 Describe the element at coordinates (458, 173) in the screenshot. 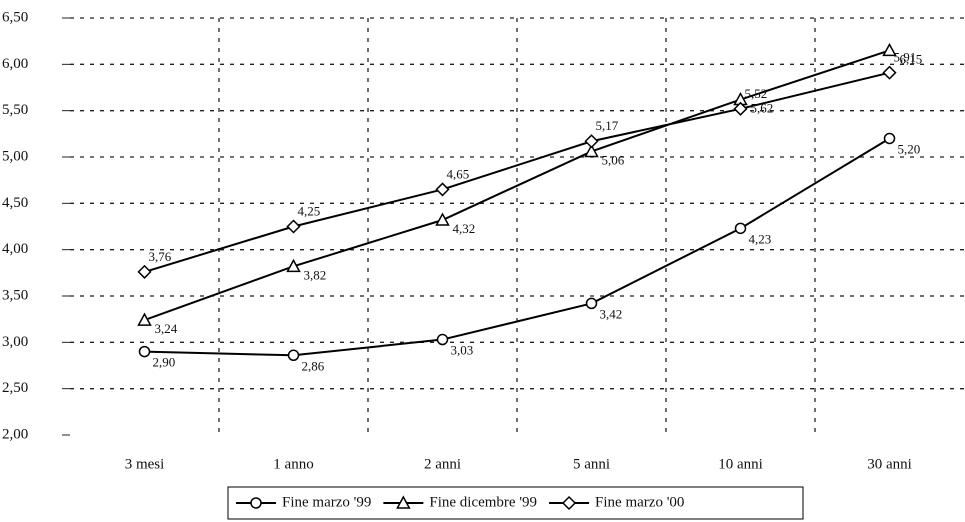

I see `value-label: 4,65` at that location.